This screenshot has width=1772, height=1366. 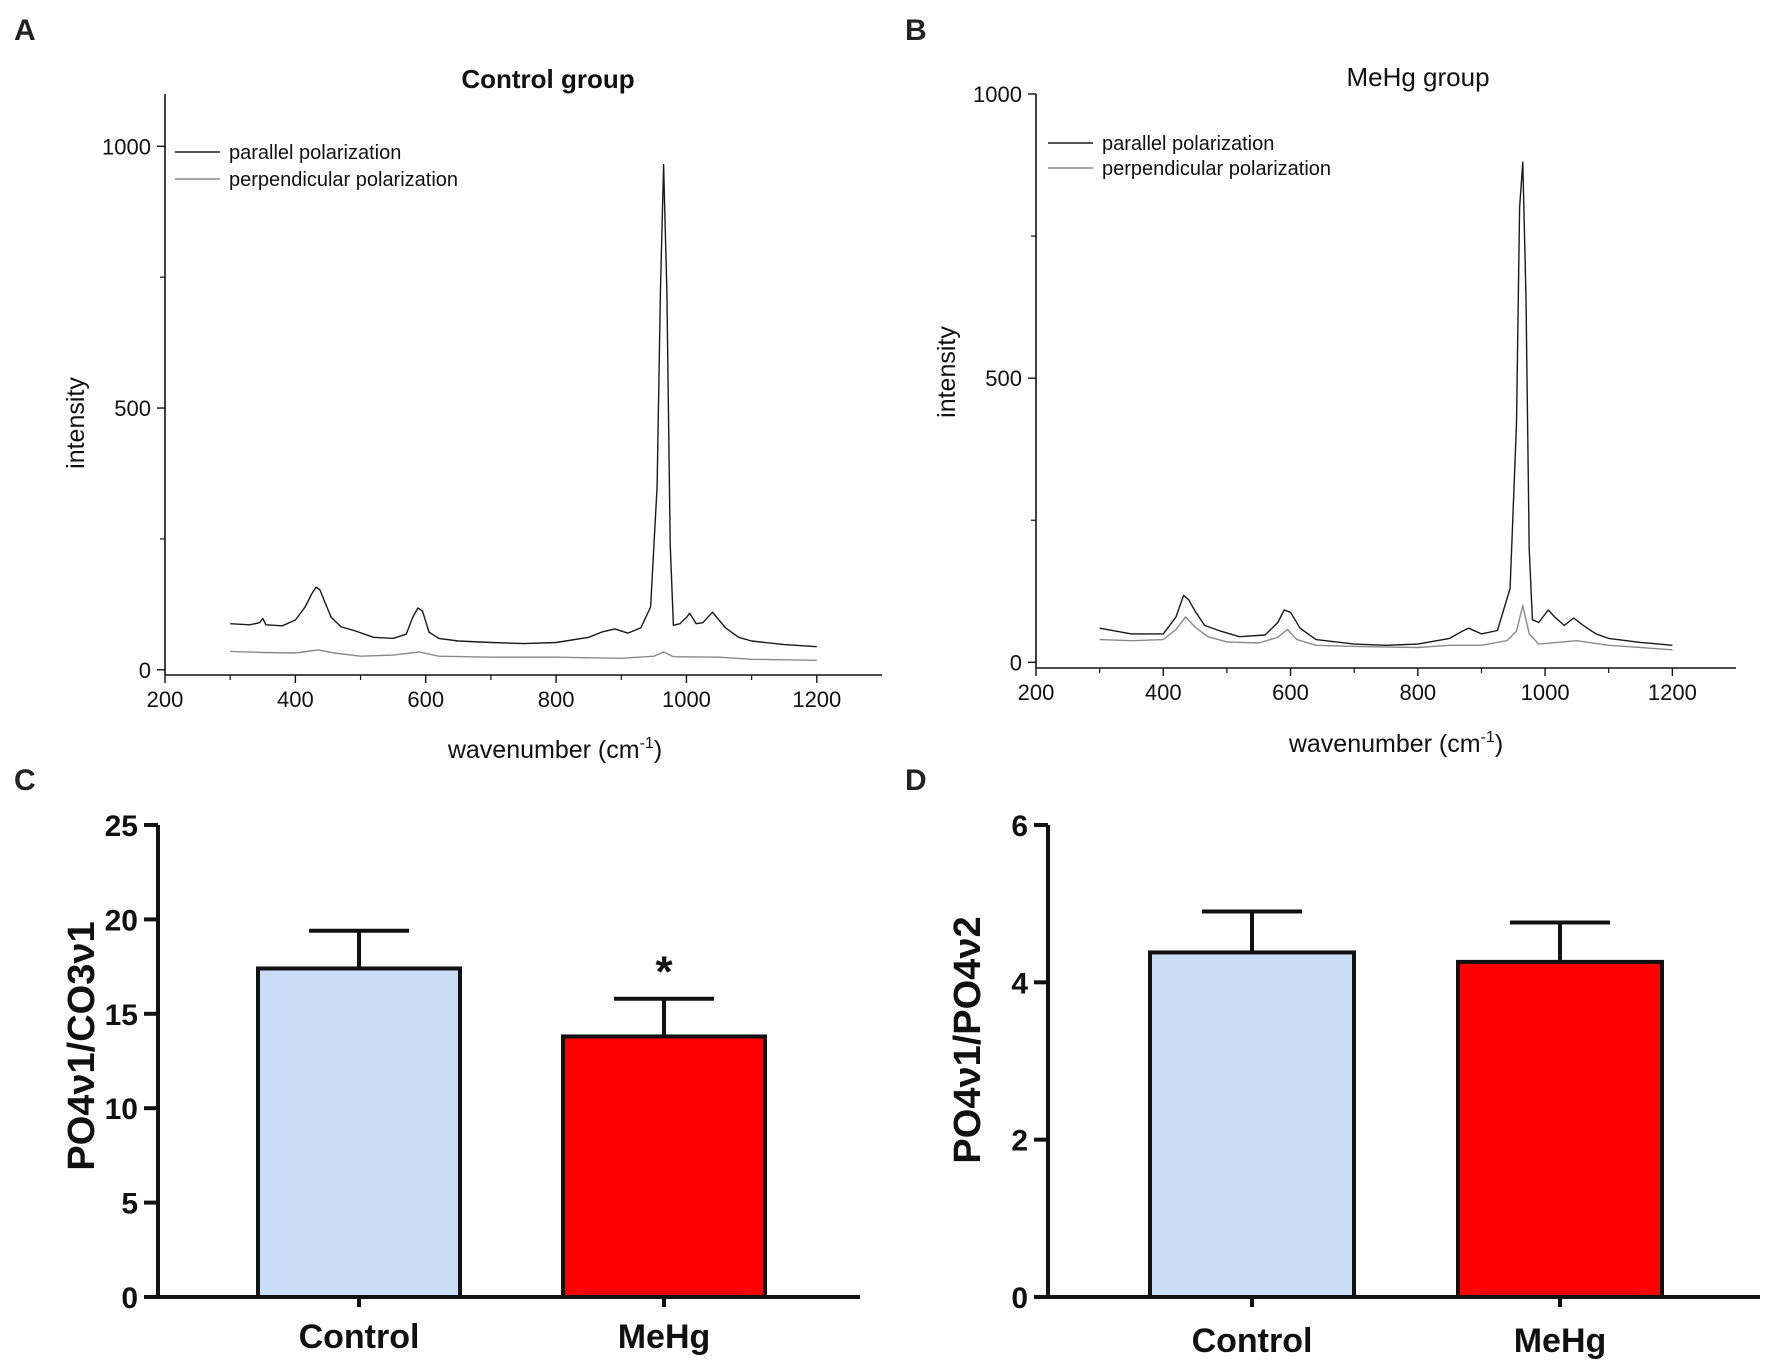 I want to click on series-line-perpendicular-mehg, so click(x=1386, y=627).